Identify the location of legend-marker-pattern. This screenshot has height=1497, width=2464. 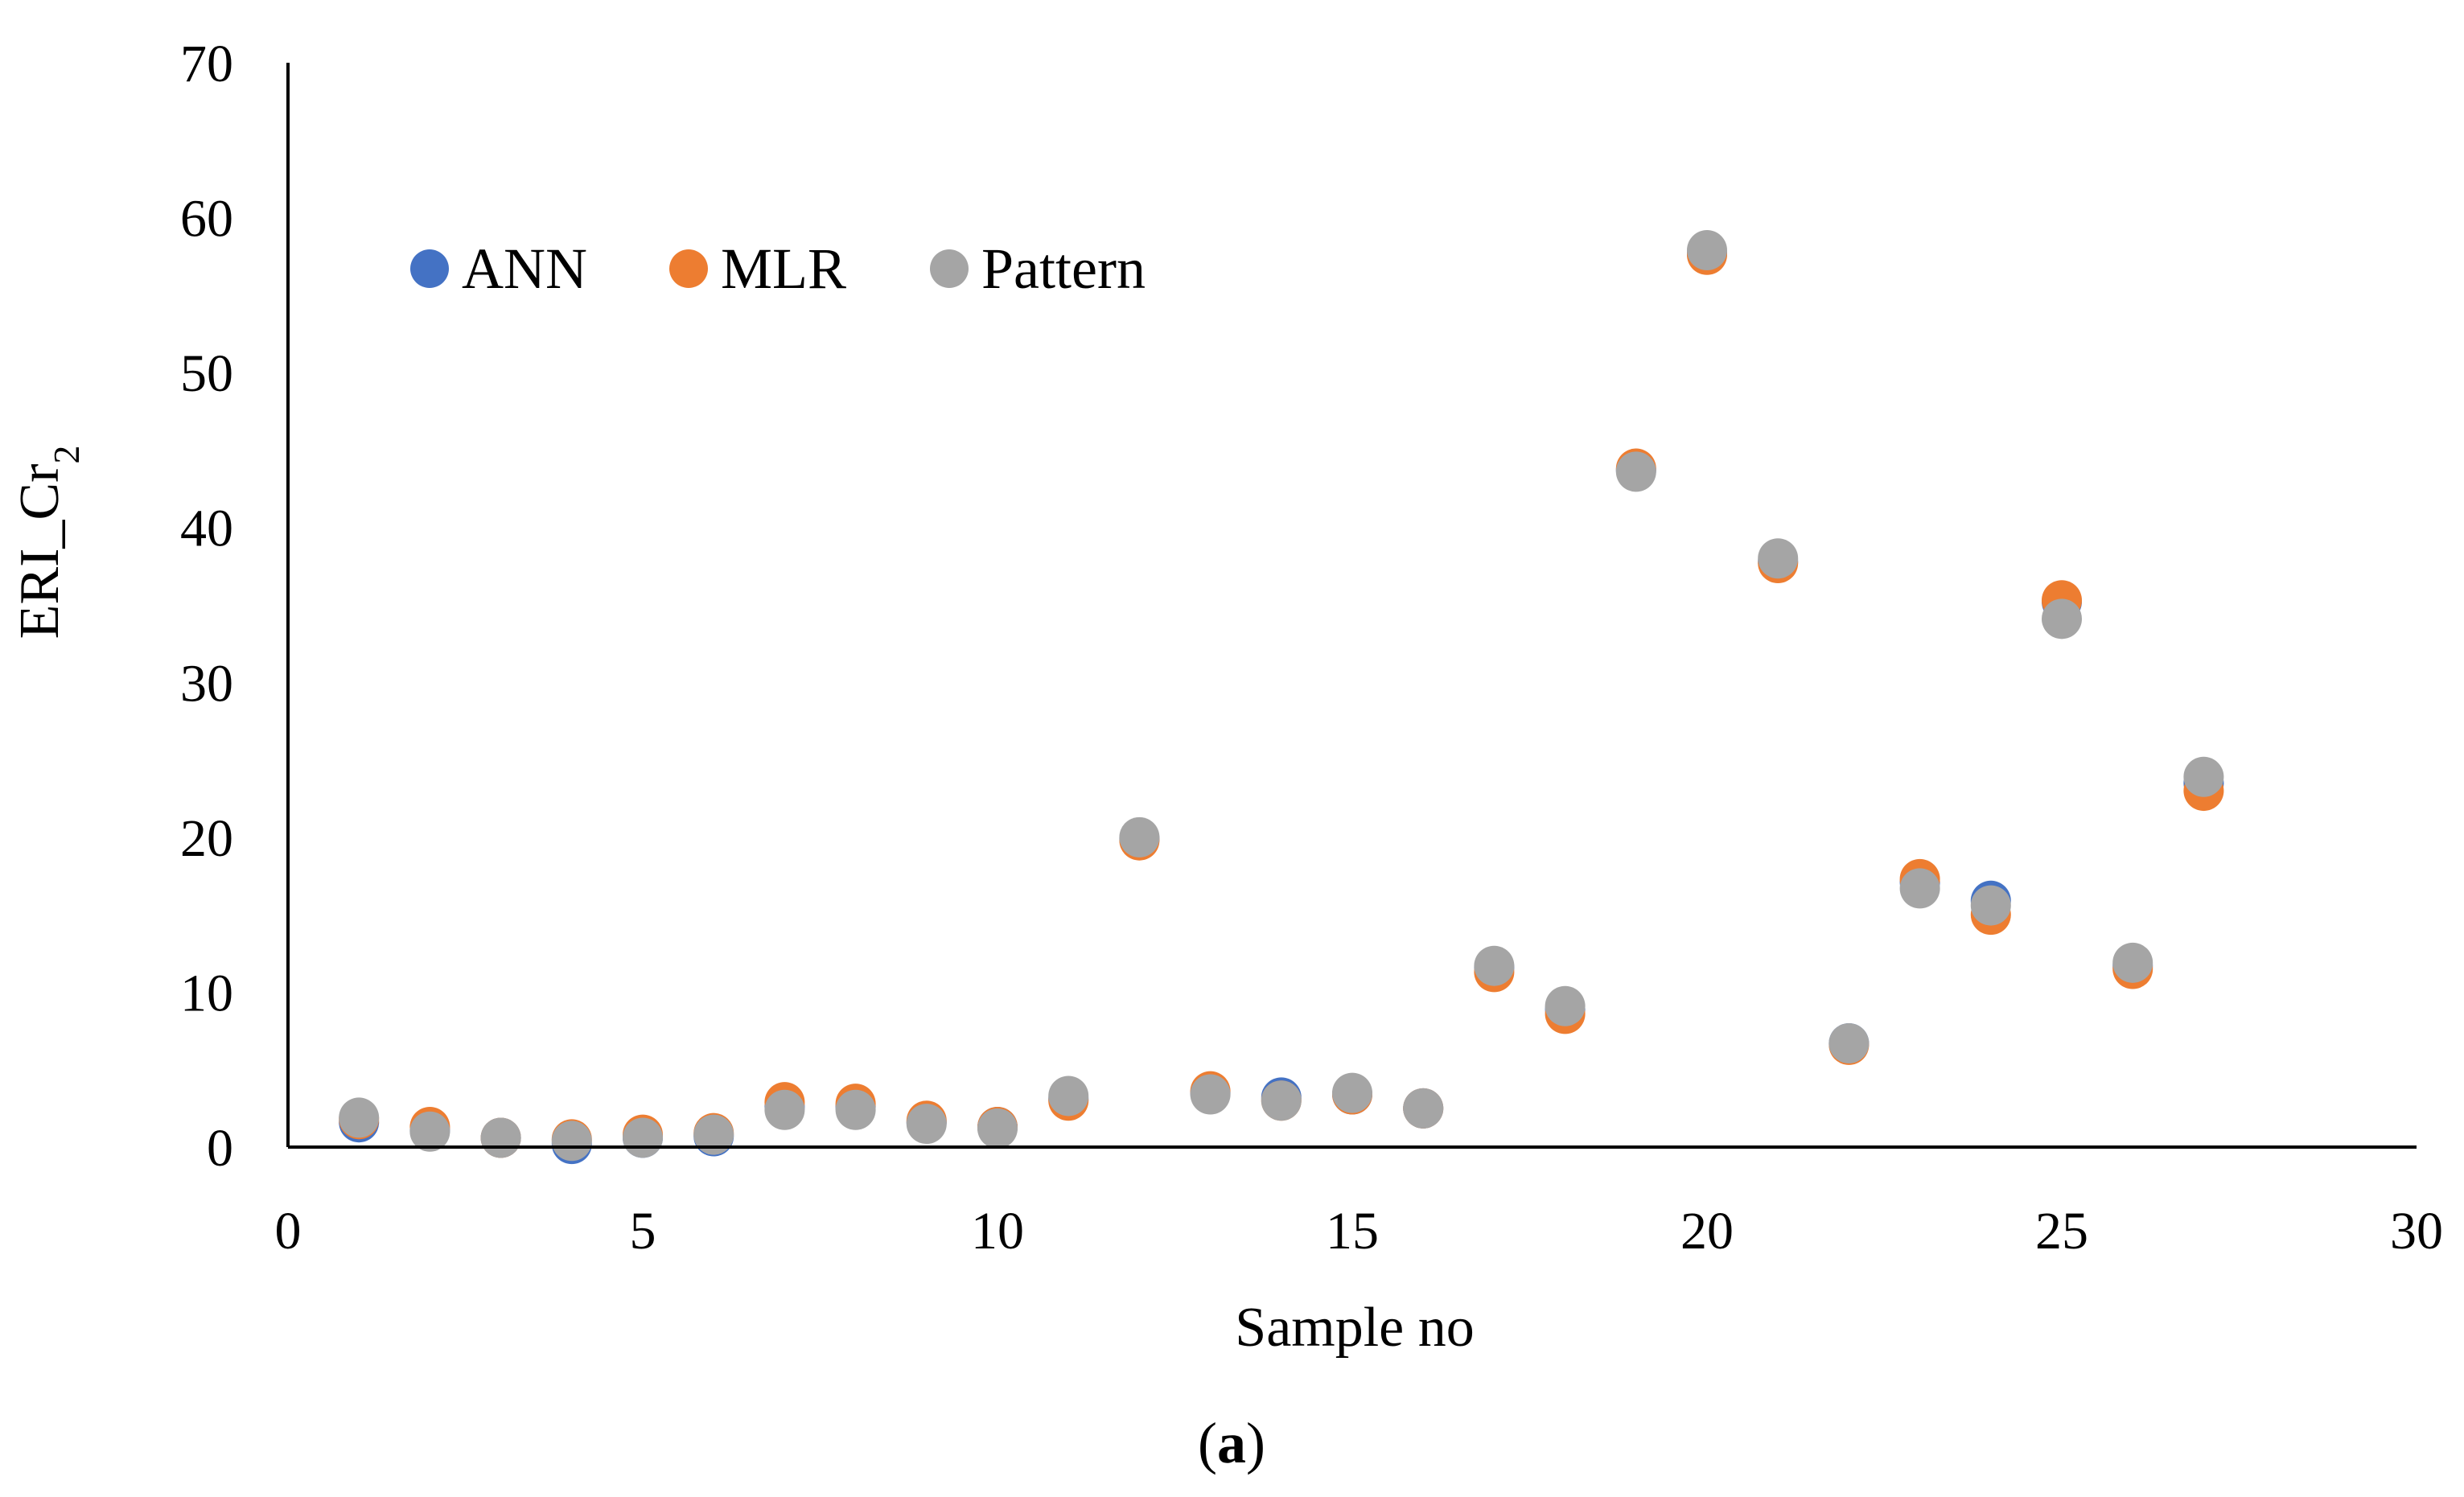
(949, 268).